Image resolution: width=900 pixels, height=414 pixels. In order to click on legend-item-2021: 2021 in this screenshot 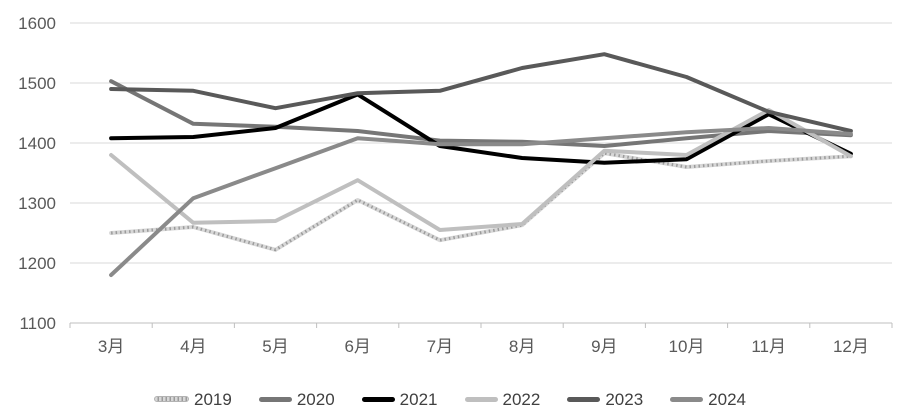, I will do `click(399, 399)`.